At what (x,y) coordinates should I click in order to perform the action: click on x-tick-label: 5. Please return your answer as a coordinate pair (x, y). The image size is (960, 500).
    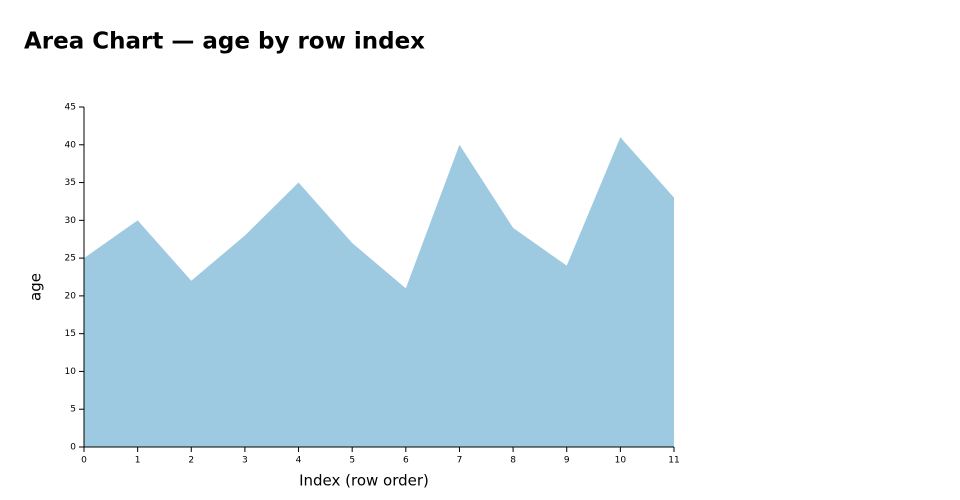
    Looking at the image, I should click on (352, 461).